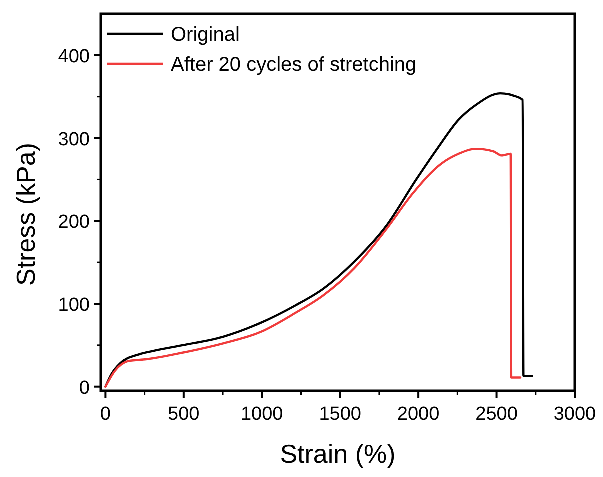 This screenshot has width=603, height=477. Describe the element at coordinates (84, 388) in the screenshot. I see `y-tick-label: 0` at that location.